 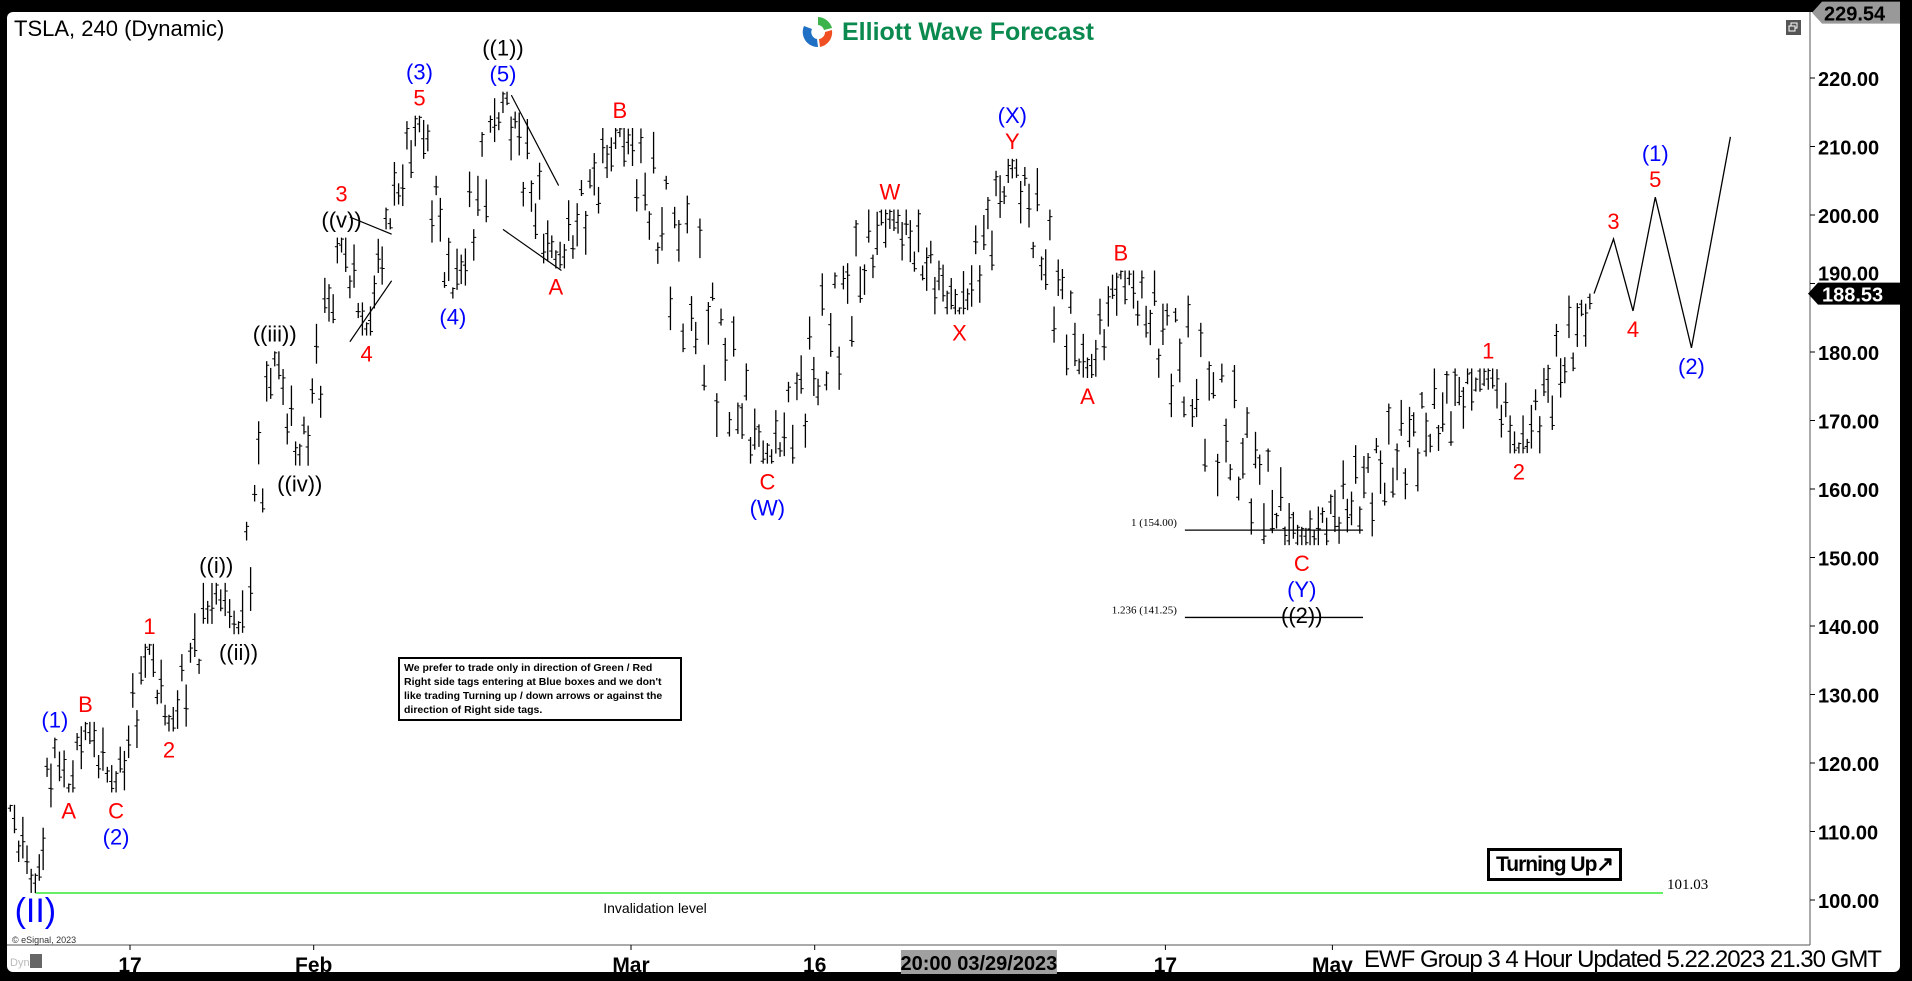 What do you see at coordinates (817, 32) in the screenshot?
I see `logo-icon` at bounding box center [817, 32].